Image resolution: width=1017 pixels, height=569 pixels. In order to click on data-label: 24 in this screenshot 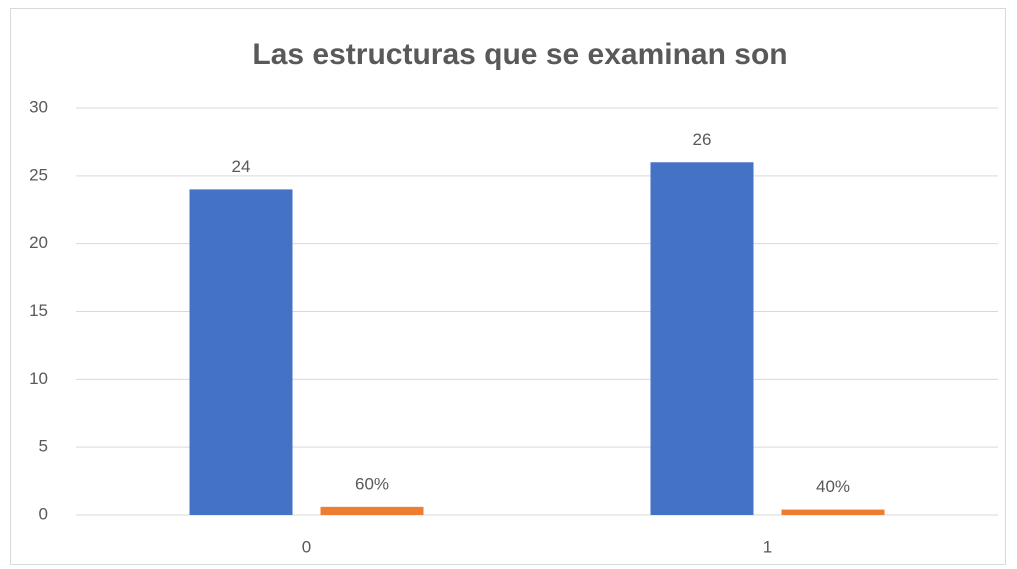, I will do `click(241, 166)`.